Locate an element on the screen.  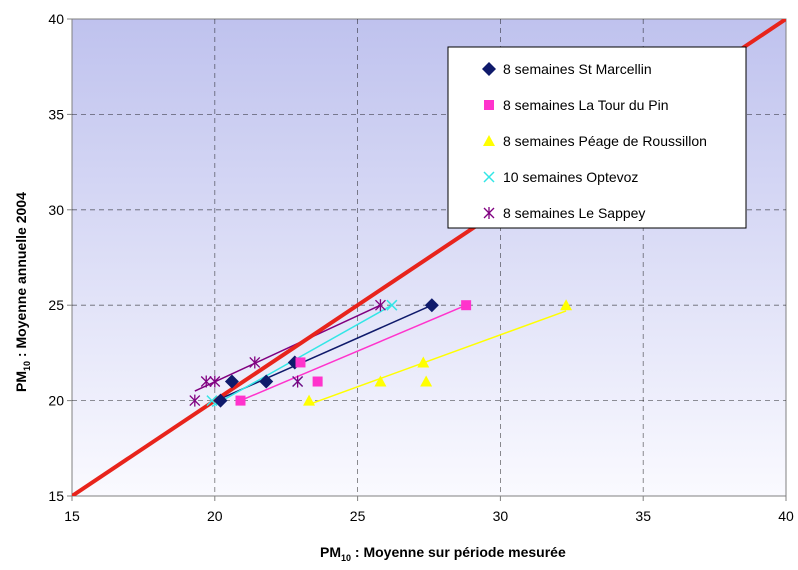
fit-line-8-semaines-st-marcellin is located at coordinates (326, 352).